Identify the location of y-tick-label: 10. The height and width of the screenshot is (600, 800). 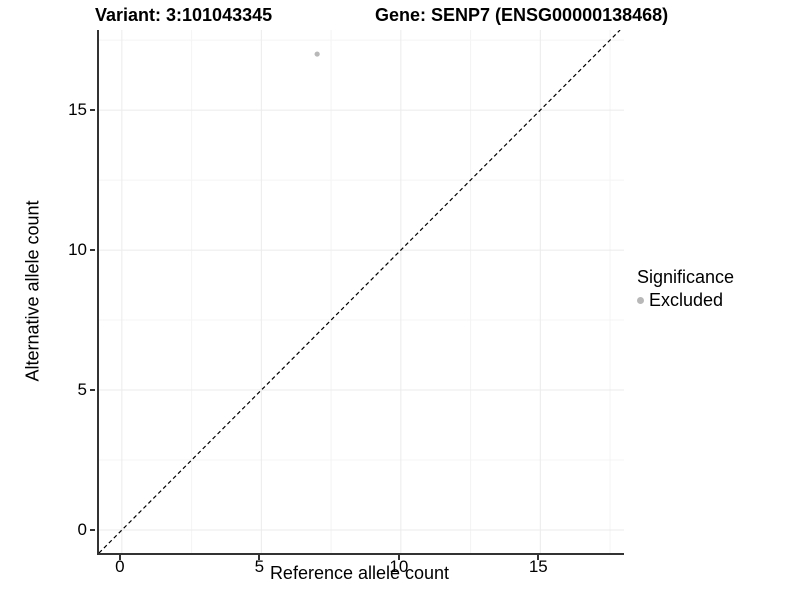
(77, 250).